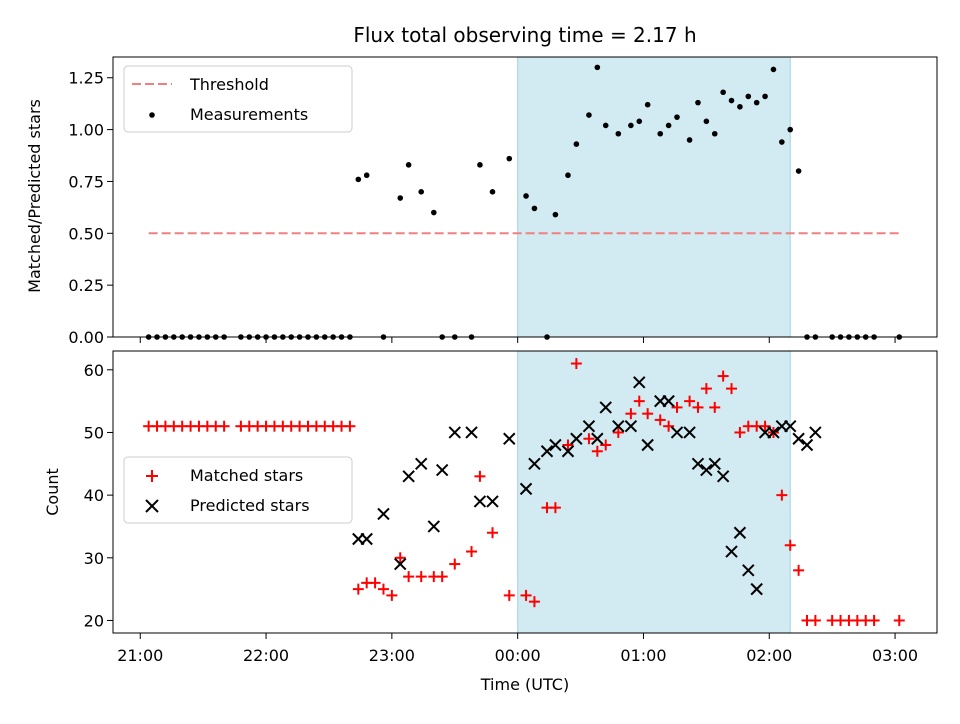  Describe the element at coordinates (94, 370) in the screenshot. I see `y-tick-label: 60` at that location.